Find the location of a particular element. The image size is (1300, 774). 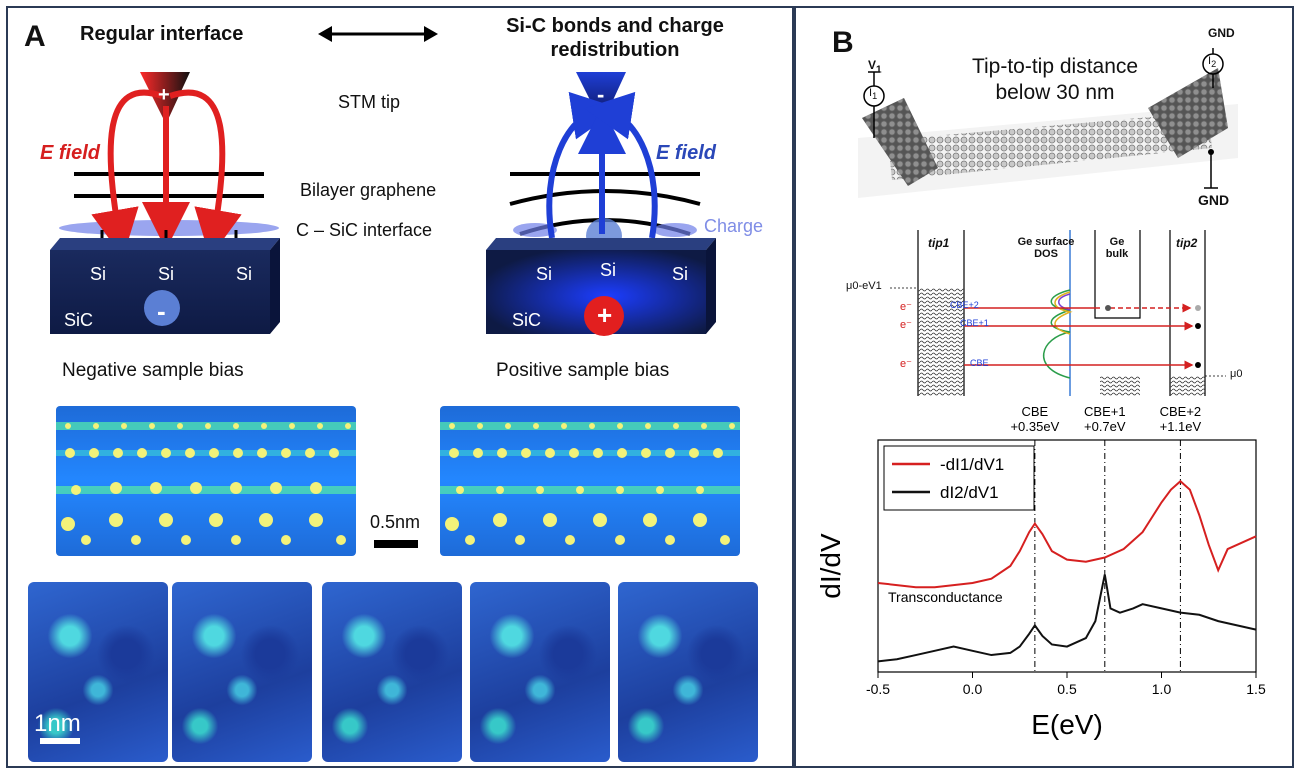

x-tick-label: -0.5 is located at coordinates (878, 689).